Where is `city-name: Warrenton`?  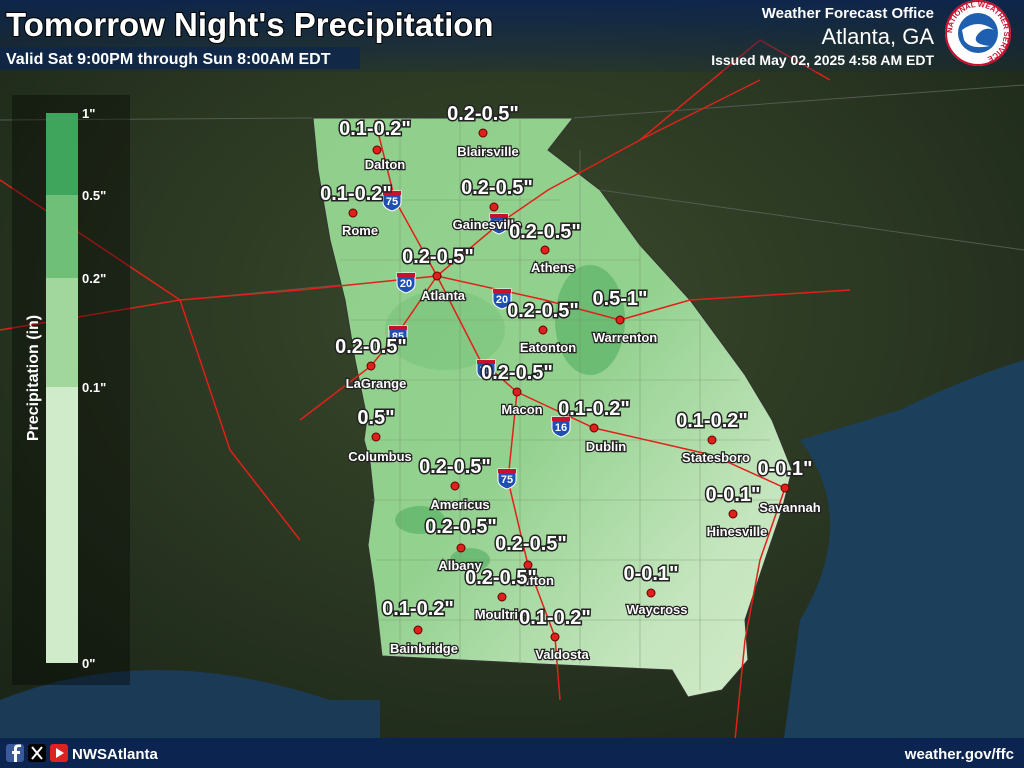
city-name: Warrenton is located at coordinates (625, 337).